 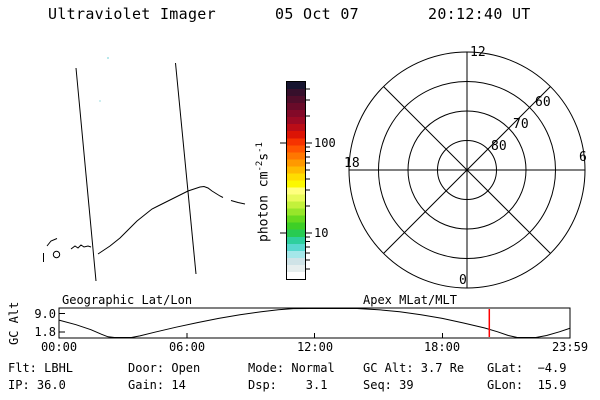 What do you see at coordinates (527, 385) in the screenshot?
I see `status-glon: GLon: 15.9` at bounding box center [527, 385].